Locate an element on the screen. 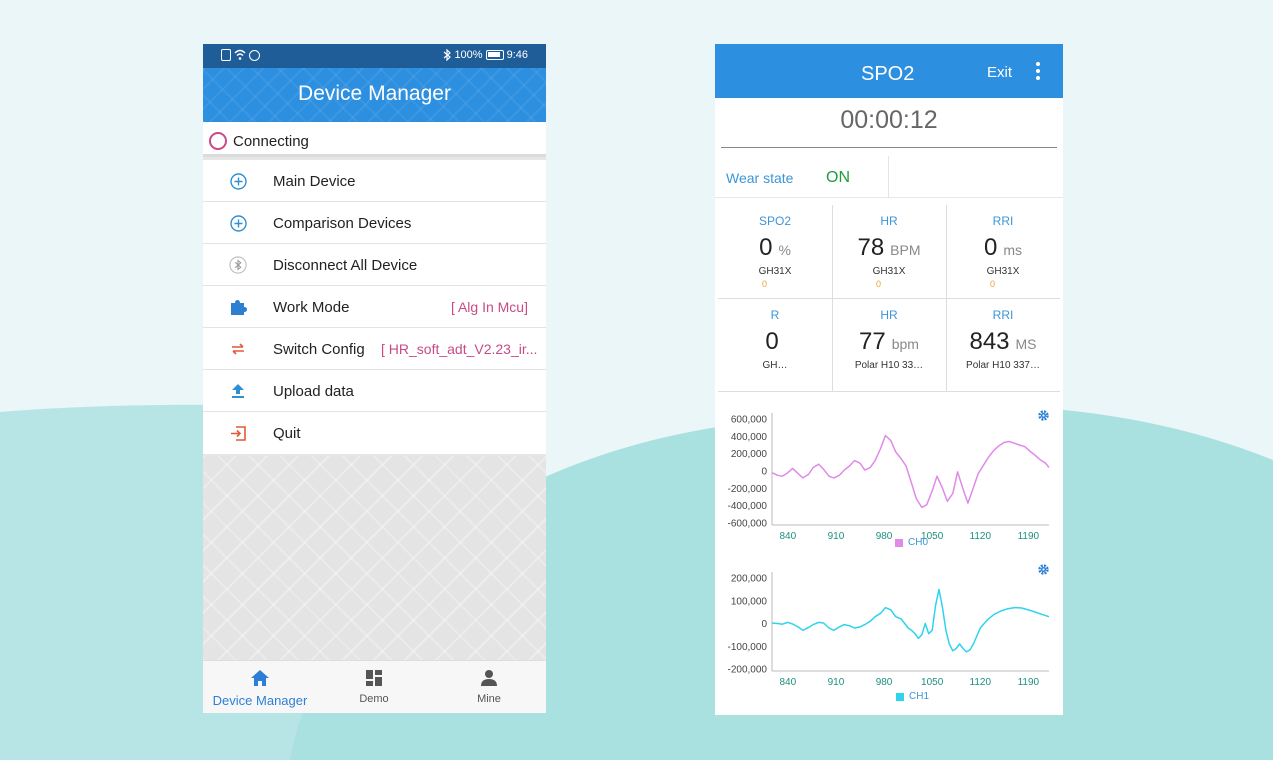 This screenshot has width=1273, height=760. clock: 9:46 is located at coordinates (517, 55).